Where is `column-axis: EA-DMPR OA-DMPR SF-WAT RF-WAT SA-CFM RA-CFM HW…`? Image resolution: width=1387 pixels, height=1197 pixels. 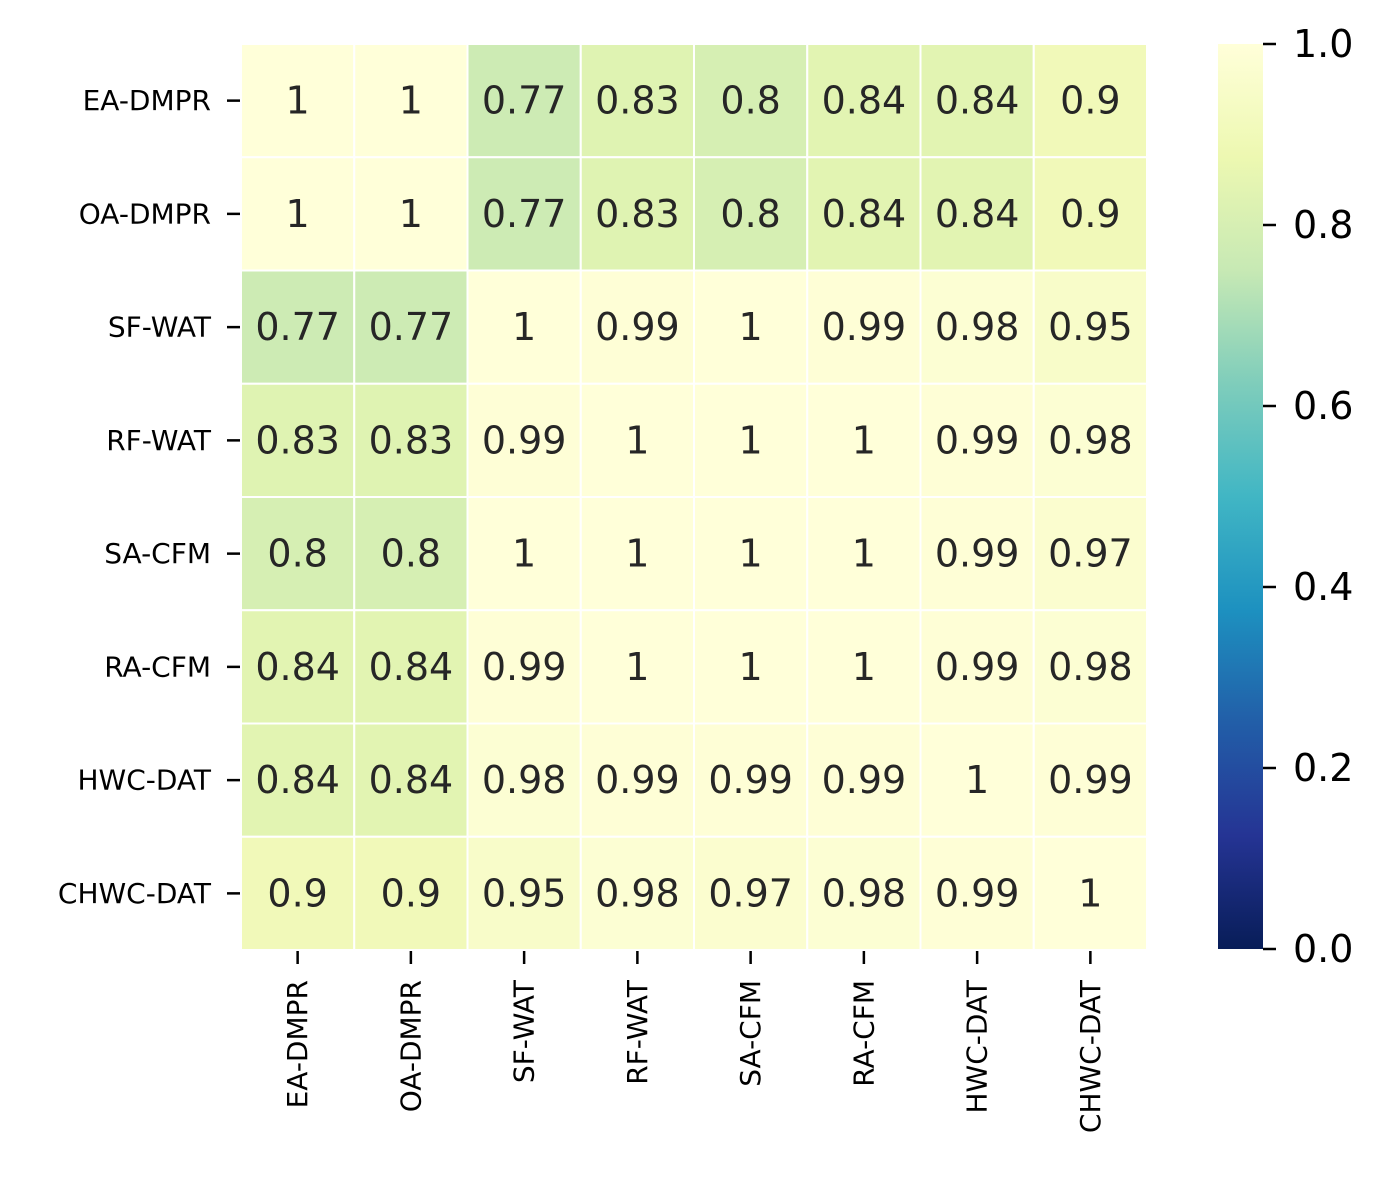 column-axis: EA-DMPR OA-DMPR SF-WAT RF-WAT SA-CFM RA-CFM HW… is located at coordinates (694, 1042).